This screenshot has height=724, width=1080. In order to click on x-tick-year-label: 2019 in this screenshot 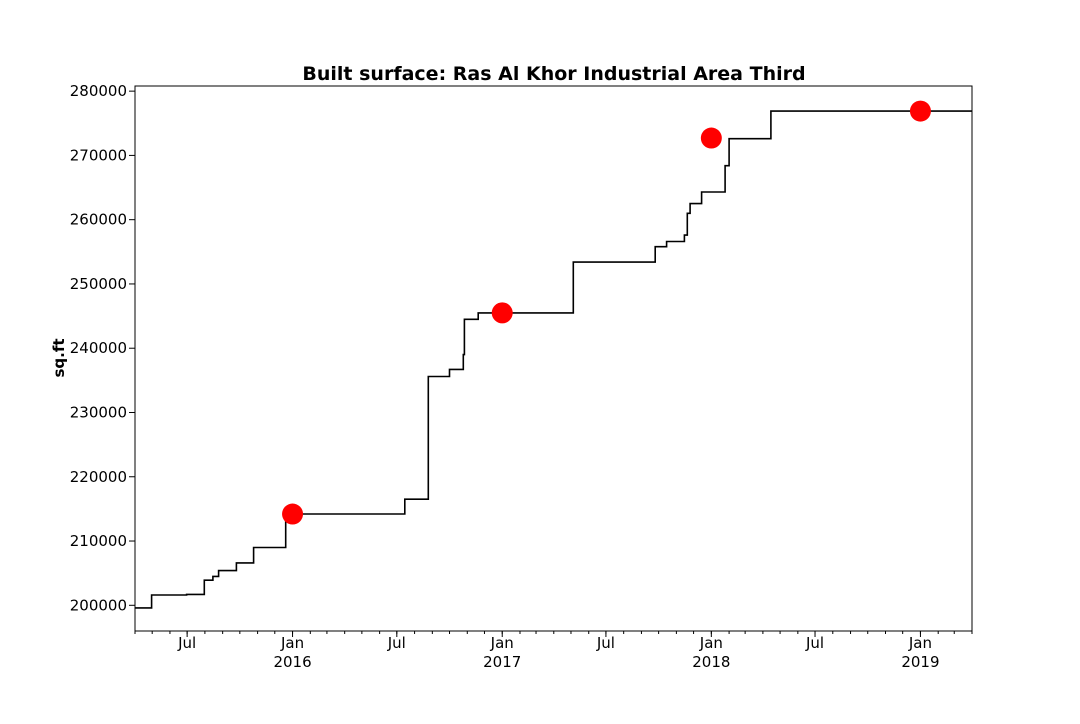, I will do `click(920, 662)`.